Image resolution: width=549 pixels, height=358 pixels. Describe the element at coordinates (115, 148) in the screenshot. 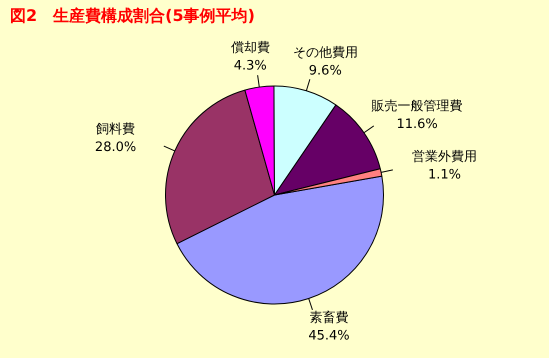

I see `data-label: 28.0%` at that location.